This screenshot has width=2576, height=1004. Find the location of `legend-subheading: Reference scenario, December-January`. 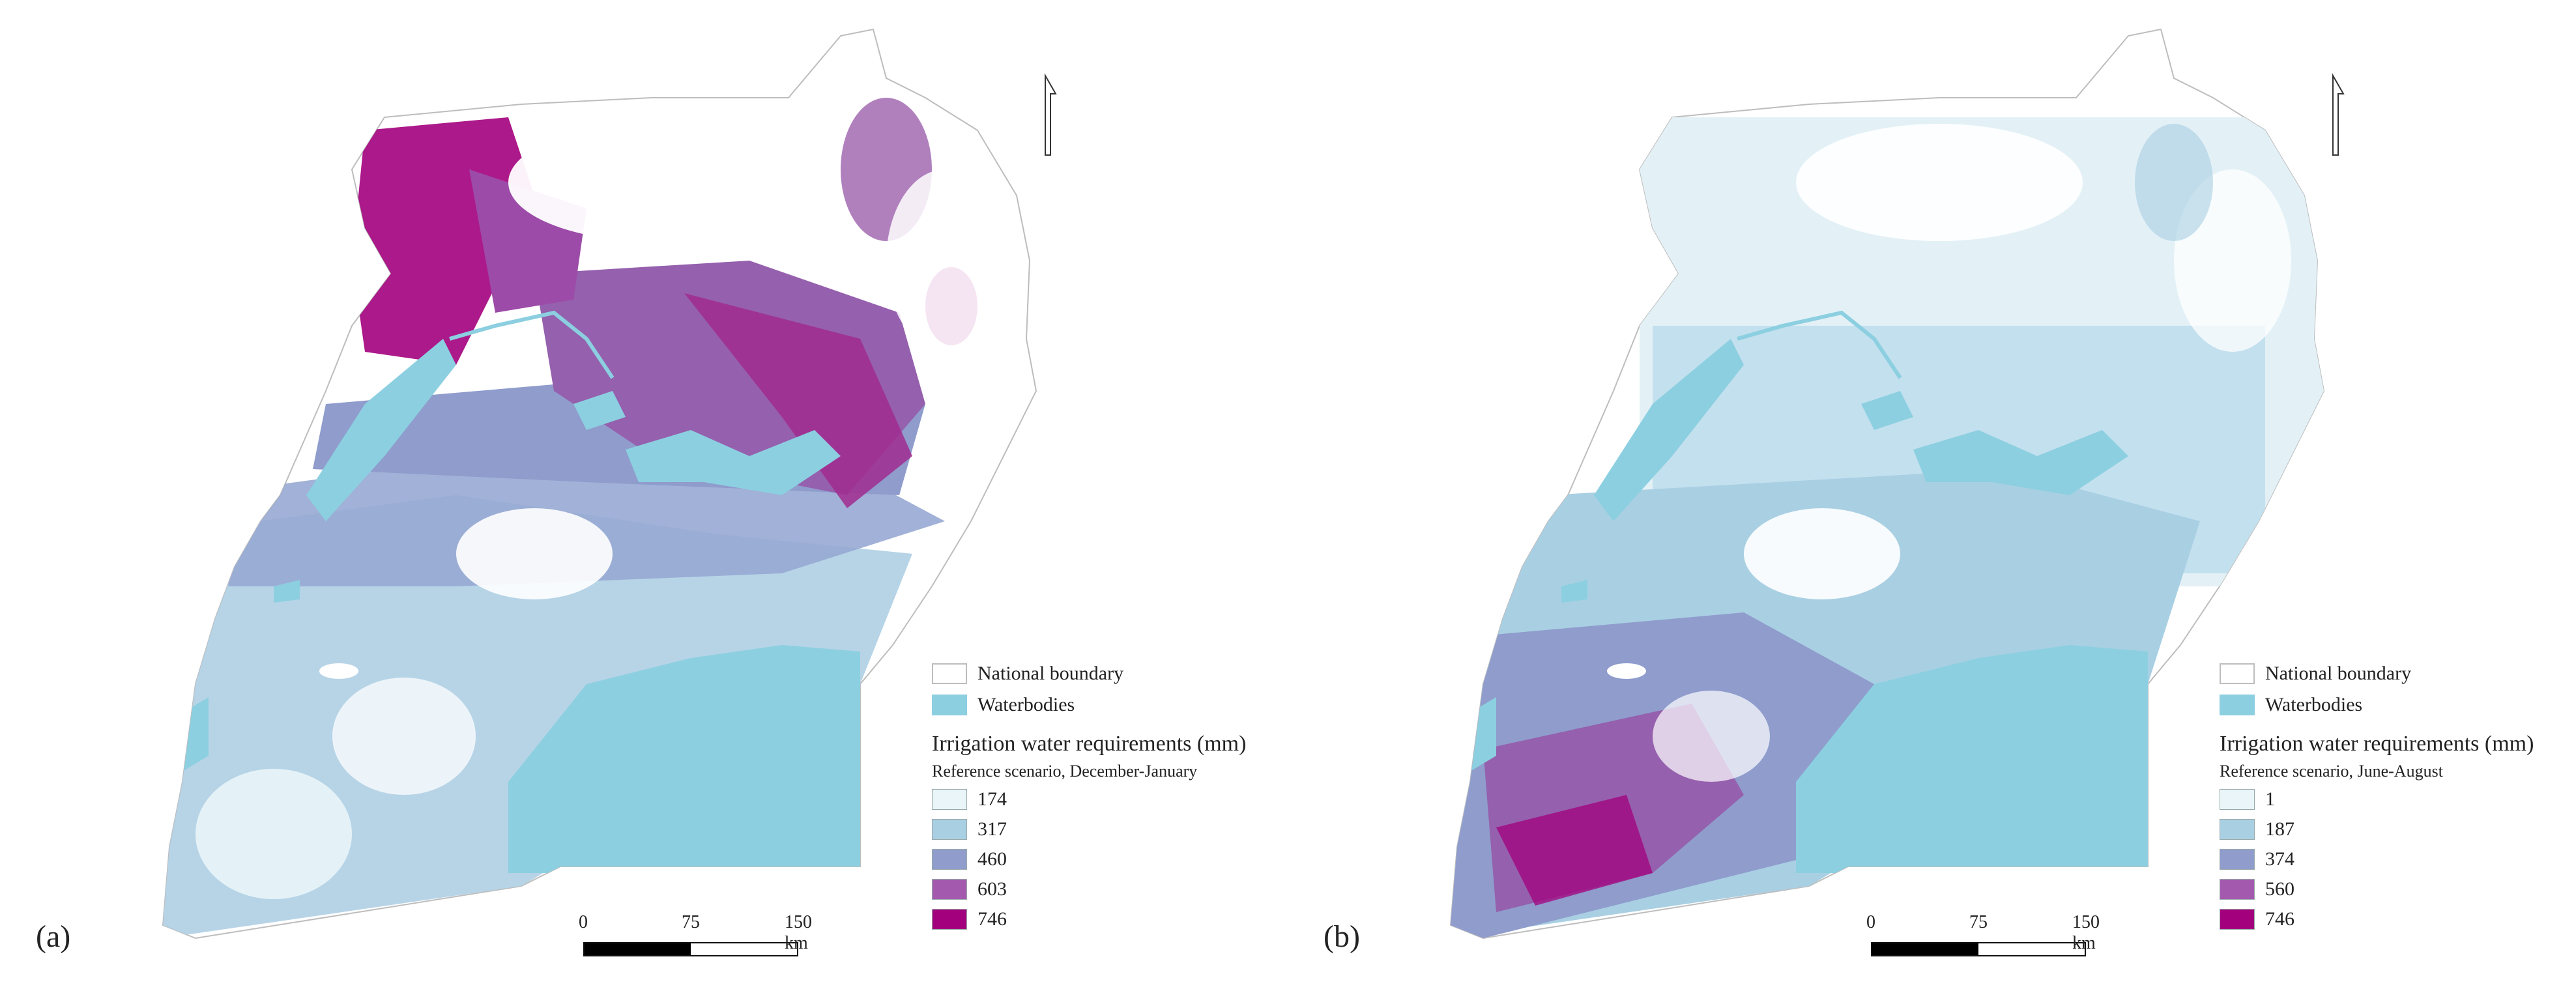

legend-subheading: Reference scenario, December-January is located at coordinates (1065, 771).